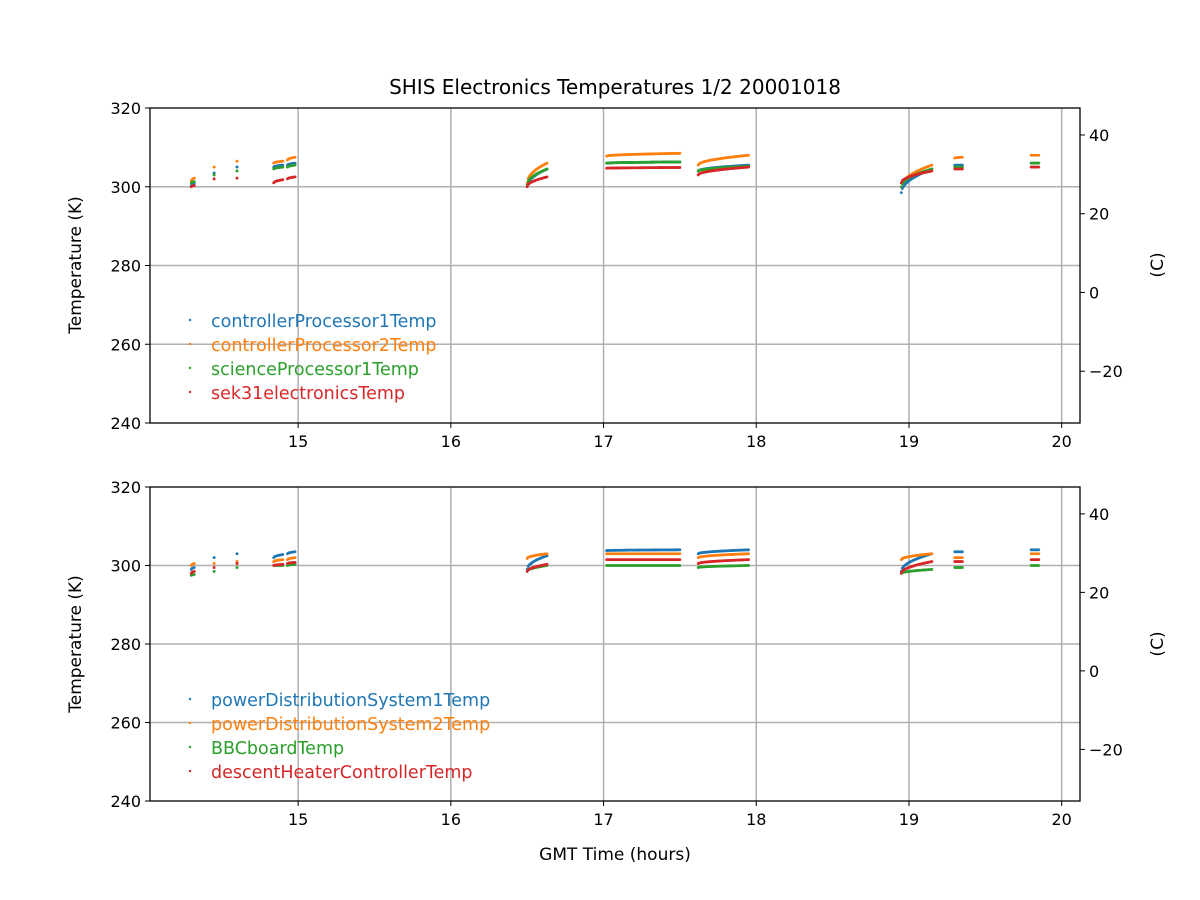  I want to click on legend-label: sek31electronicsTemp, so click(308, 394).